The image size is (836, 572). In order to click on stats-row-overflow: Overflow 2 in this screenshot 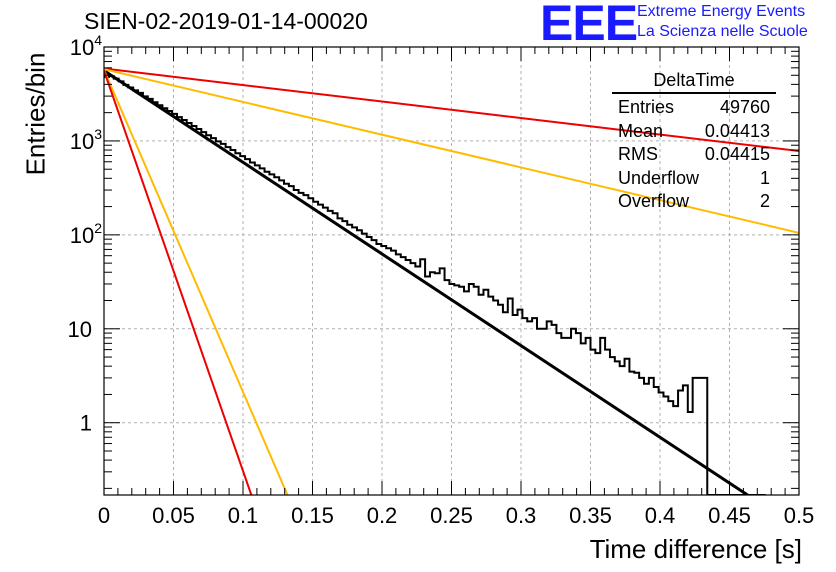, I will do `click(694, 202)`.